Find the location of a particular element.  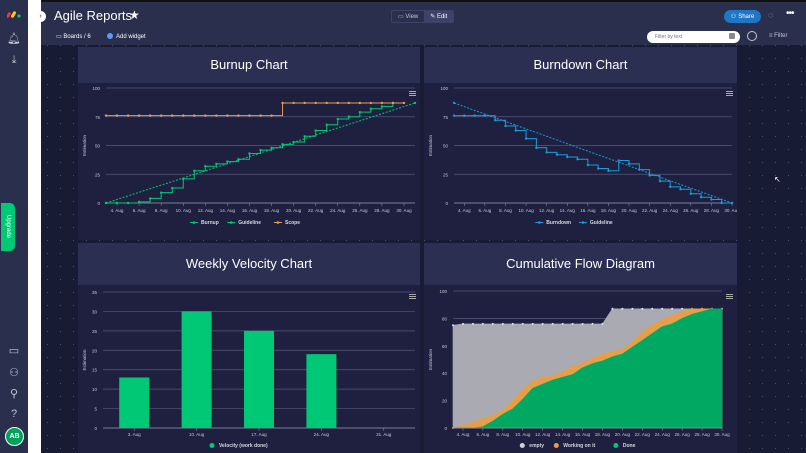

search-icon: ⚲ is located at coordinates (14, 394).